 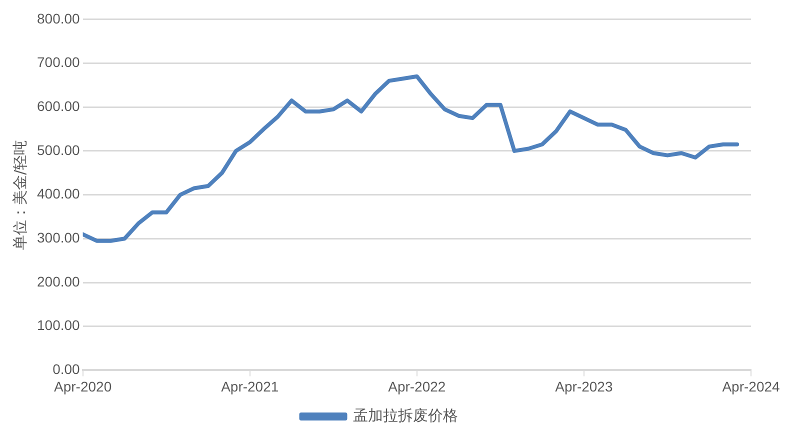 I want to click on x-tick-label: Apr-2022, so click(x=417, y=386).